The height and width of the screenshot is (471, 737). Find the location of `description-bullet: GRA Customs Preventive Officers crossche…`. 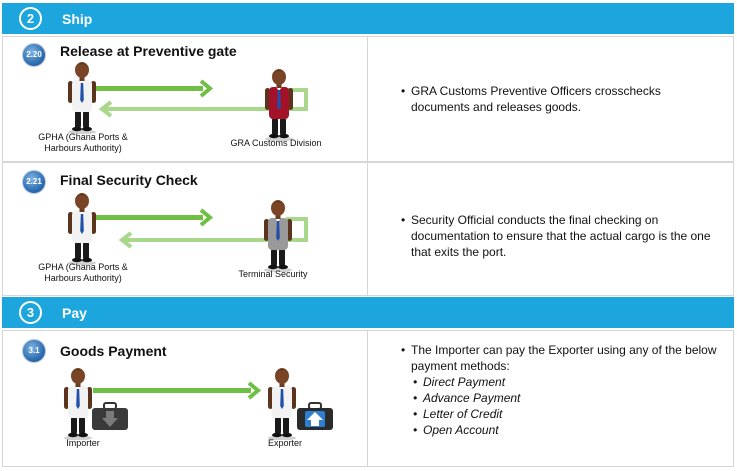

description-bullet: GRA Customs Preventive Officers crossche… is located at coordinates (561, 99).